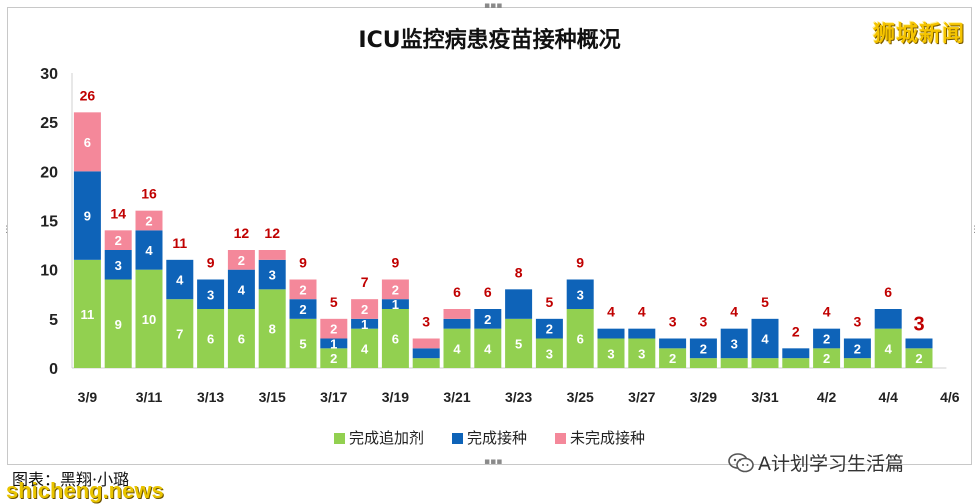  What do you see at coordinates (49, 222) in the screenshot?
I see `y-tick-label: 15` at bounding box center [49, 222].